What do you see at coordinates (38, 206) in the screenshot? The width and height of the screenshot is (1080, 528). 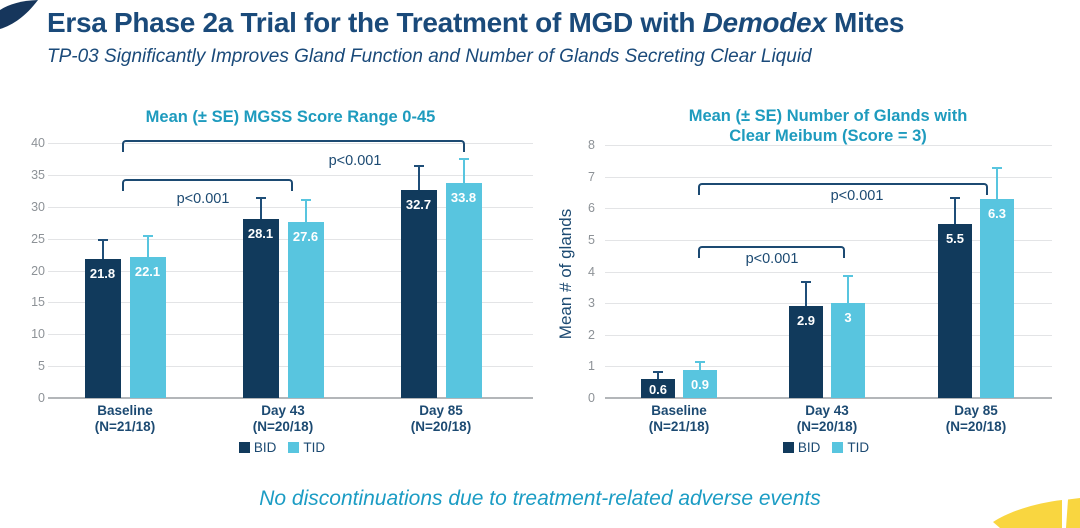 I see `y-tick-label: 30` at bounding box center [38, 206].